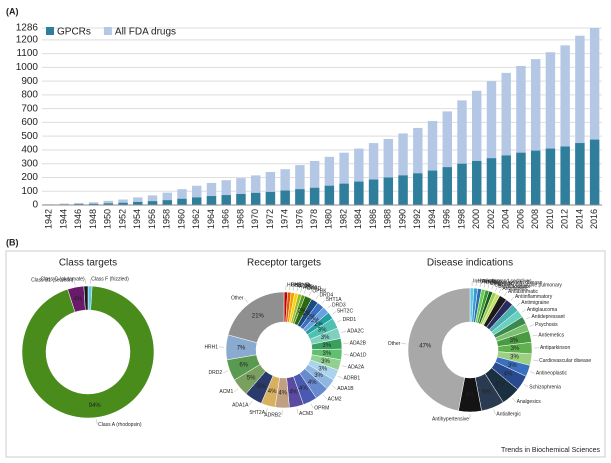  Describe the element at coordinates (27, 28) in the screenshot. I see `y-tick-label: 1286` at that location.